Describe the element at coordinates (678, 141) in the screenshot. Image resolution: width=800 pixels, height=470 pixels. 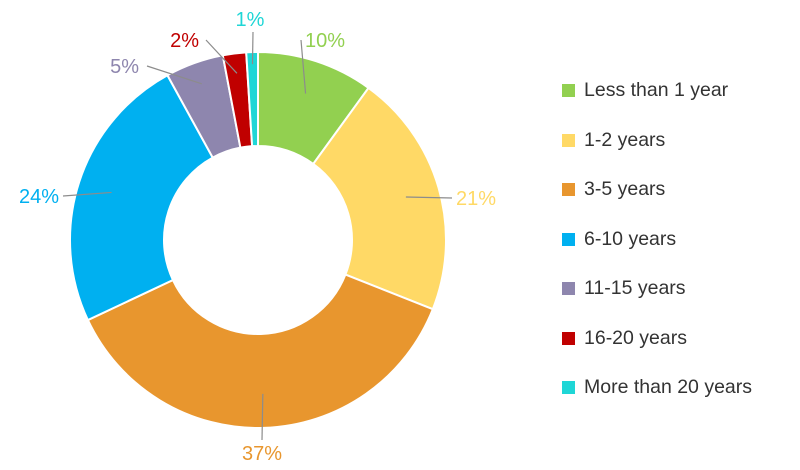
I see `legend-item-1-2-years: 1-2 years` at that location.